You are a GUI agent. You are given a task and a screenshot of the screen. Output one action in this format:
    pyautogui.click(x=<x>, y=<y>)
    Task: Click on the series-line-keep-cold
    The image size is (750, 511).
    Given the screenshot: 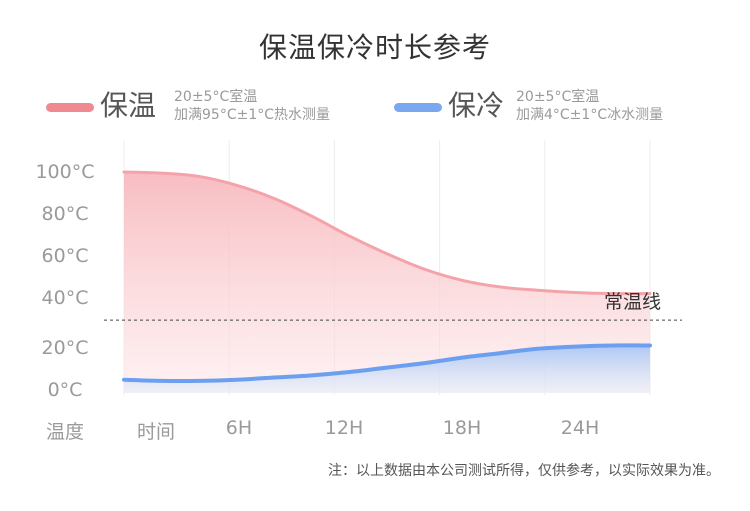 What is the action you would take?
    pyautogui.click(x=387, y=363)
    